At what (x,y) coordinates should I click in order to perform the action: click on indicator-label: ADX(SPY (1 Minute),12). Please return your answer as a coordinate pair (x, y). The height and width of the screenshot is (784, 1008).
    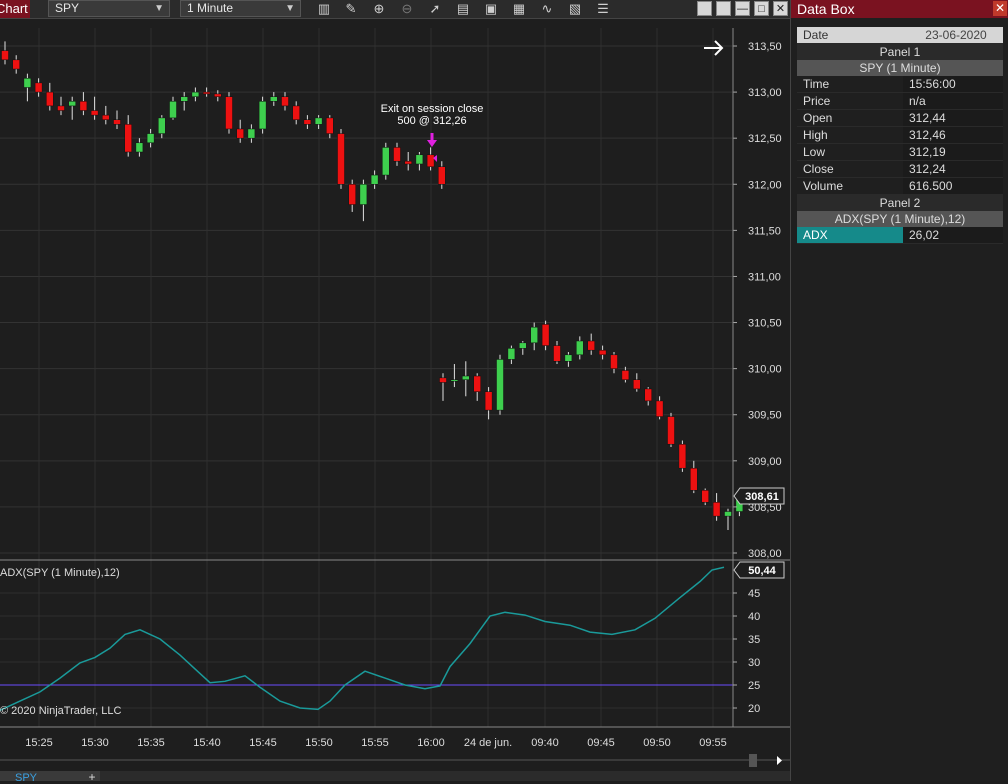
    Looking at the image, I should click on (60, 573).